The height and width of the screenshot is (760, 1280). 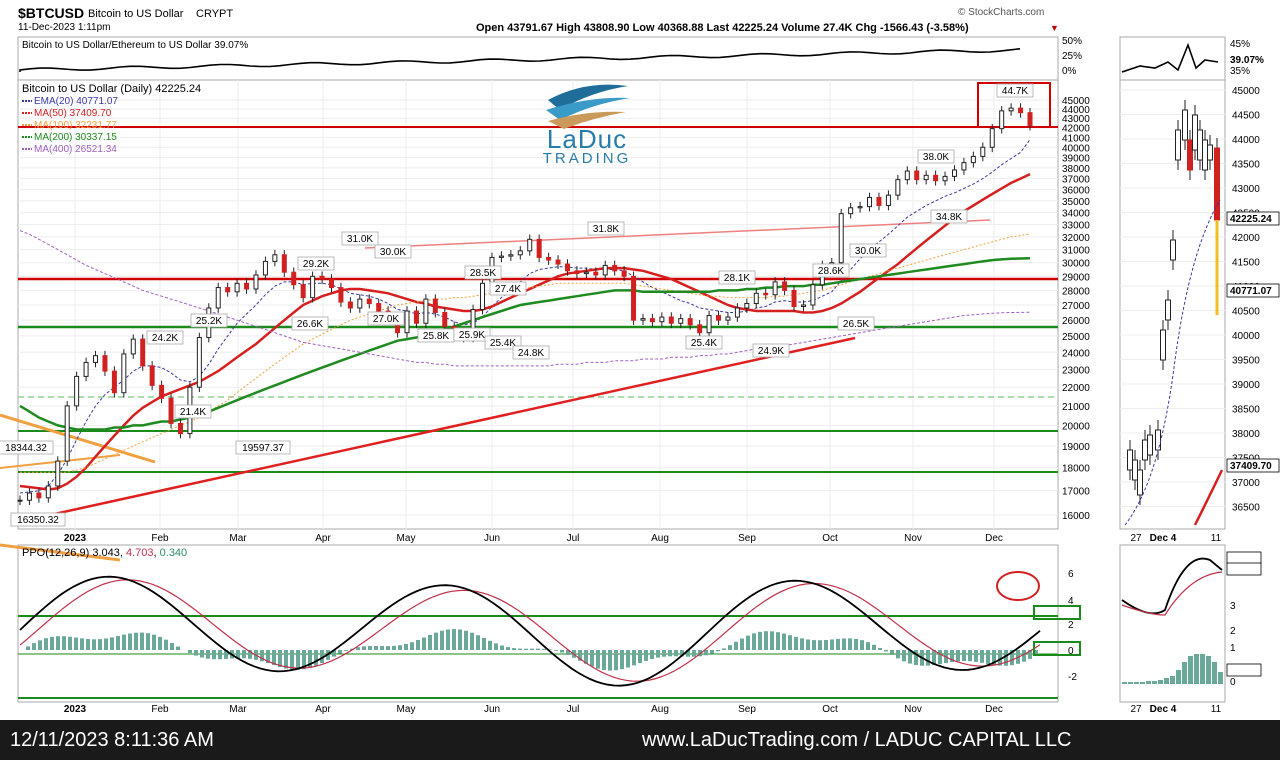 I want to click on zoom-tick-label: 40500, so click(x=1246, y=312).